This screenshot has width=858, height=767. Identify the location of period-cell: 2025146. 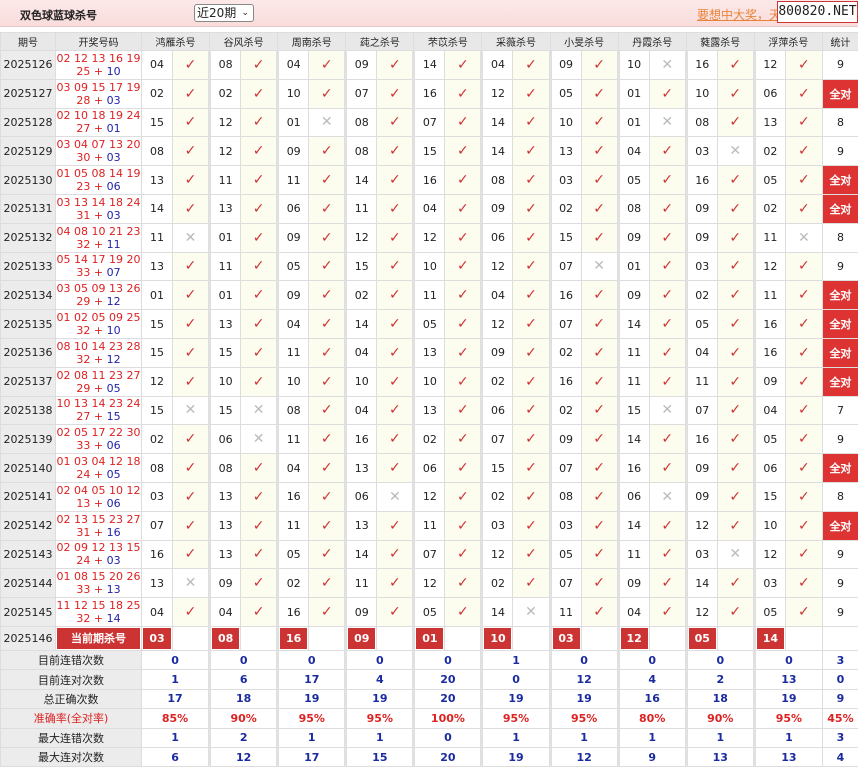
(28, 638).